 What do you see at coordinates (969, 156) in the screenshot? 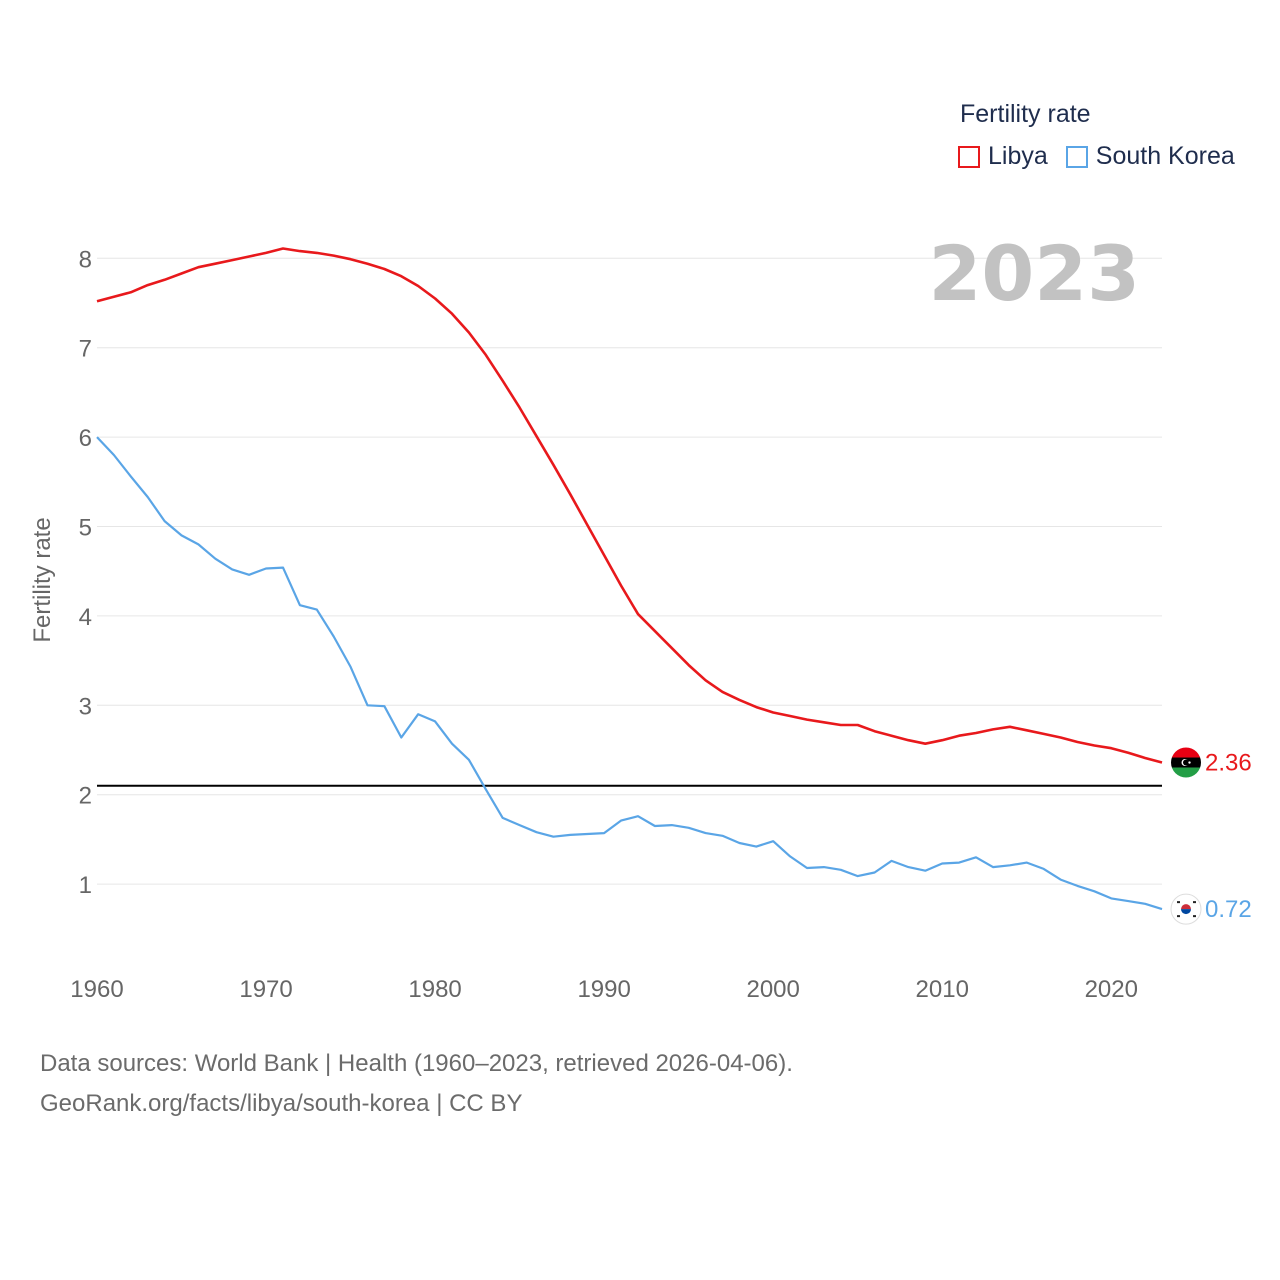
I see `legend-swatch-libya` at bounding box center [969, 156].